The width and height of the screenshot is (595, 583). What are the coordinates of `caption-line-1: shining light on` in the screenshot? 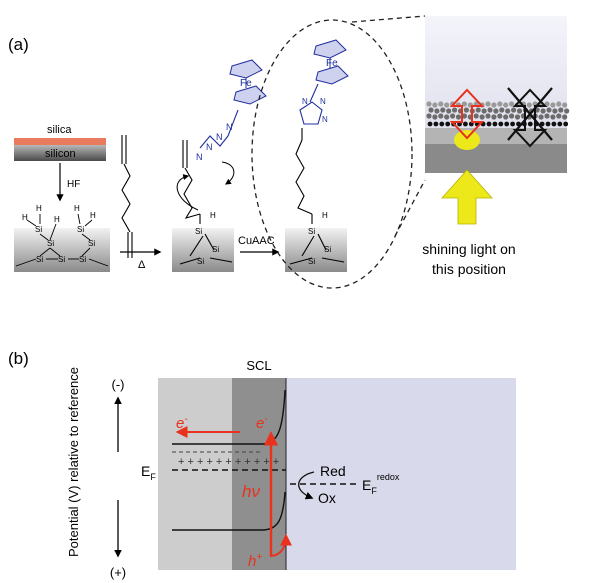 It's located at (468, 249).